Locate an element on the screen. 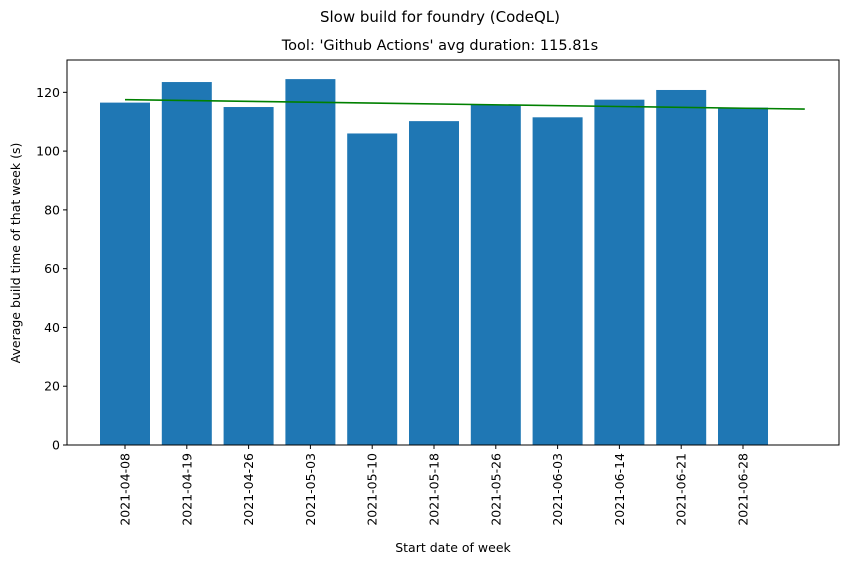  x-axis-label: Start date of week is located at coordinates (453, 547).